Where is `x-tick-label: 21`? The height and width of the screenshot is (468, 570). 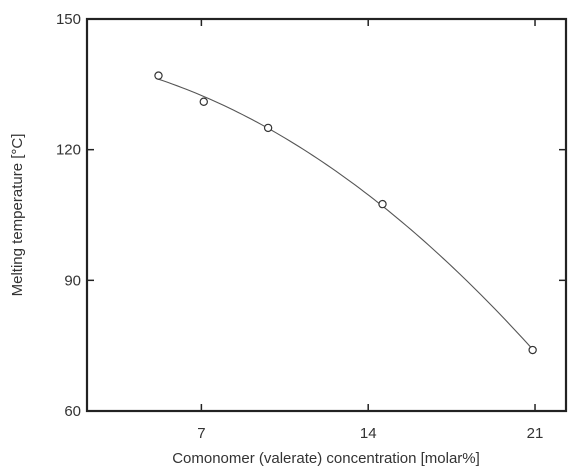 x-tick-label: 21 is located at coordinates (535, 433).